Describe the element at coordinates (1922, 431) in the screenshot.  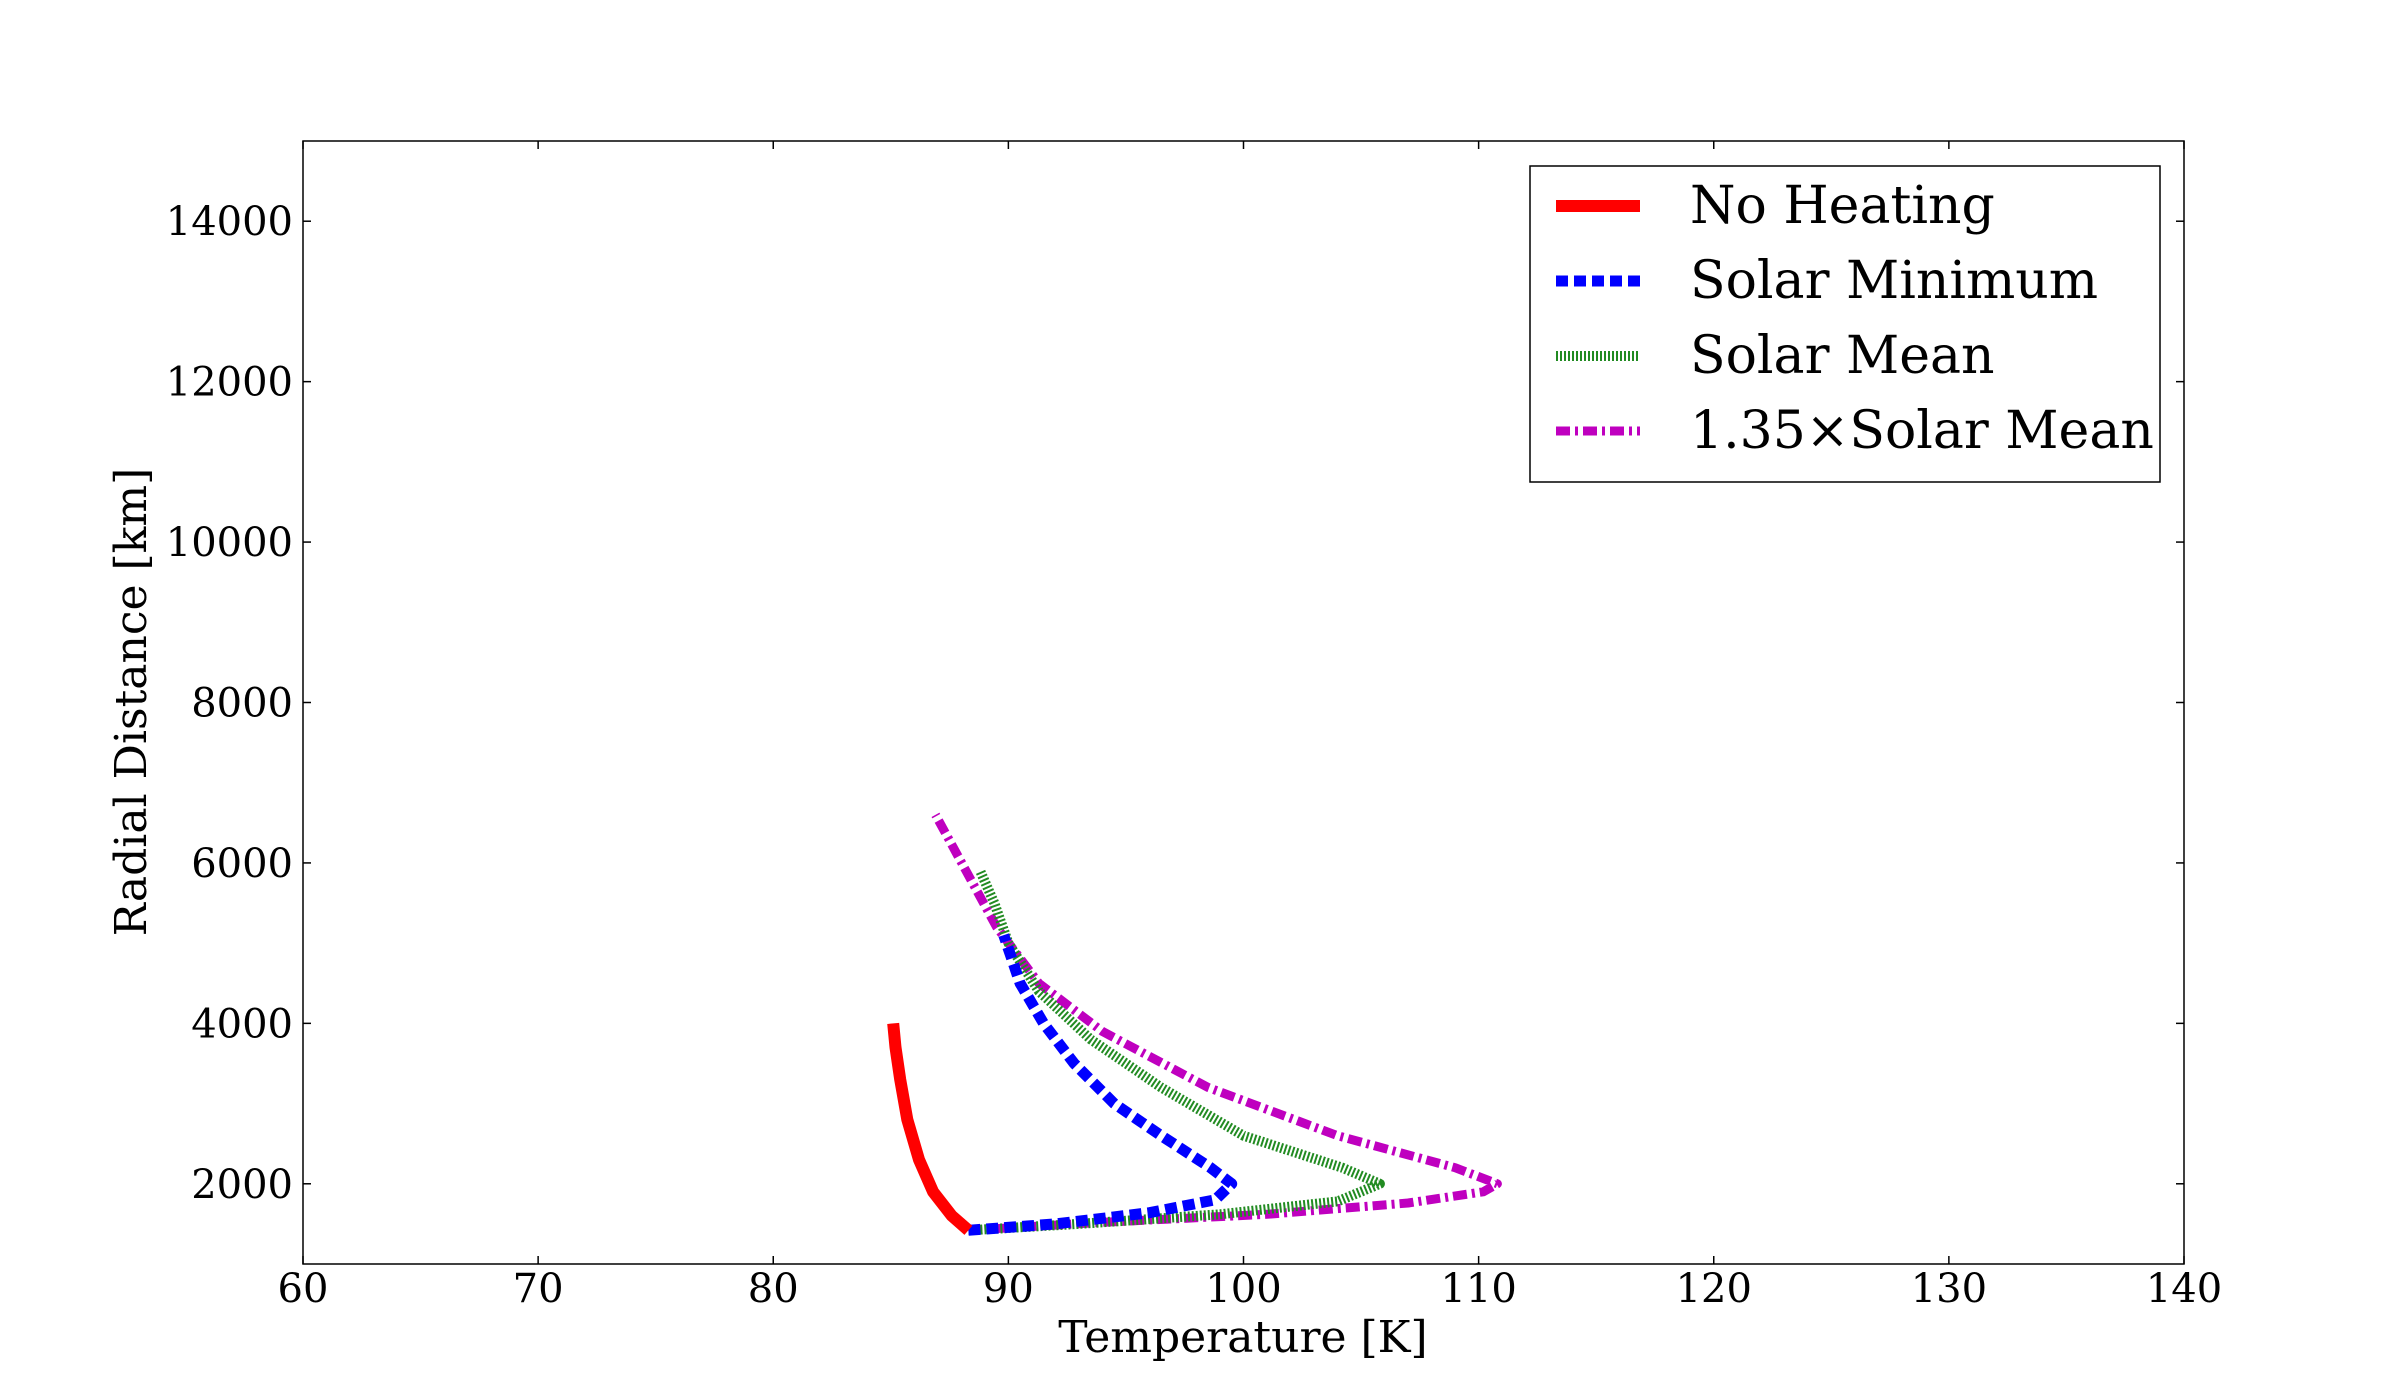
I see `legend-label: 1.35×Solar Mean` at that location.